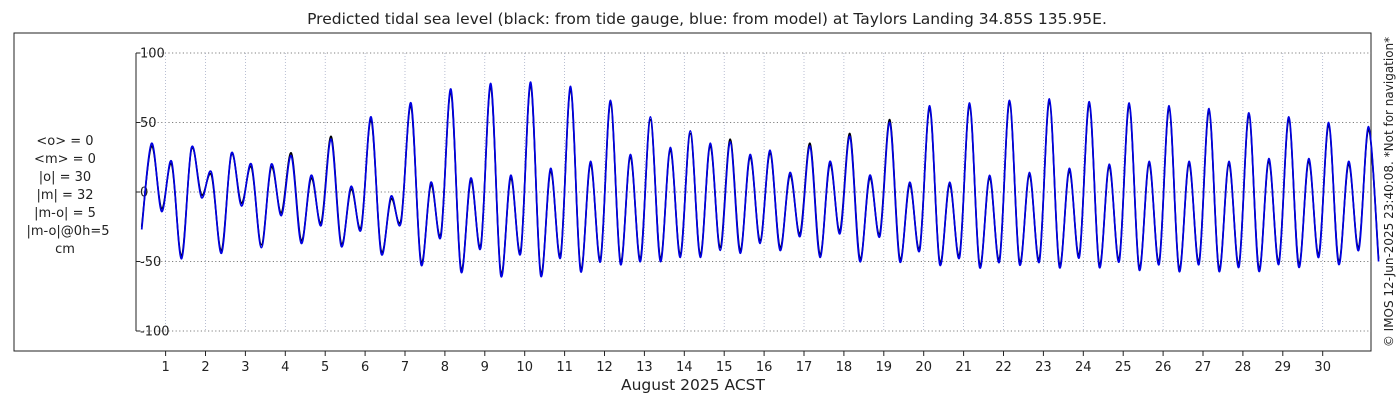 This screenshot has height=400, width=1400. What do you see at coordinates (804, 367) in the screenshot?
I see `x-tick-label: 17` at bounding box center [804, 367].